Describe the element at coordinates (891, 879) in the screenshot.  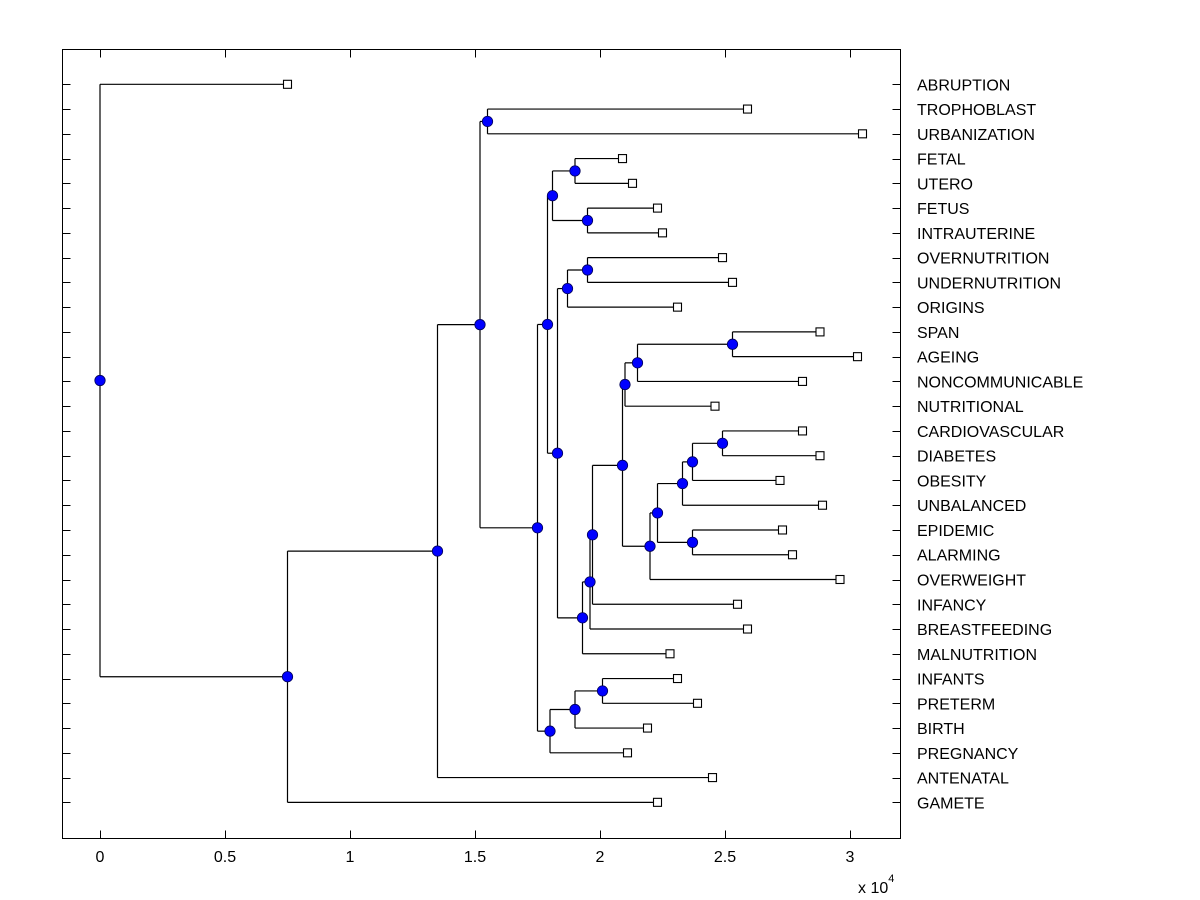
I see `x-axis-multiplier-exponent: 4` at that location.